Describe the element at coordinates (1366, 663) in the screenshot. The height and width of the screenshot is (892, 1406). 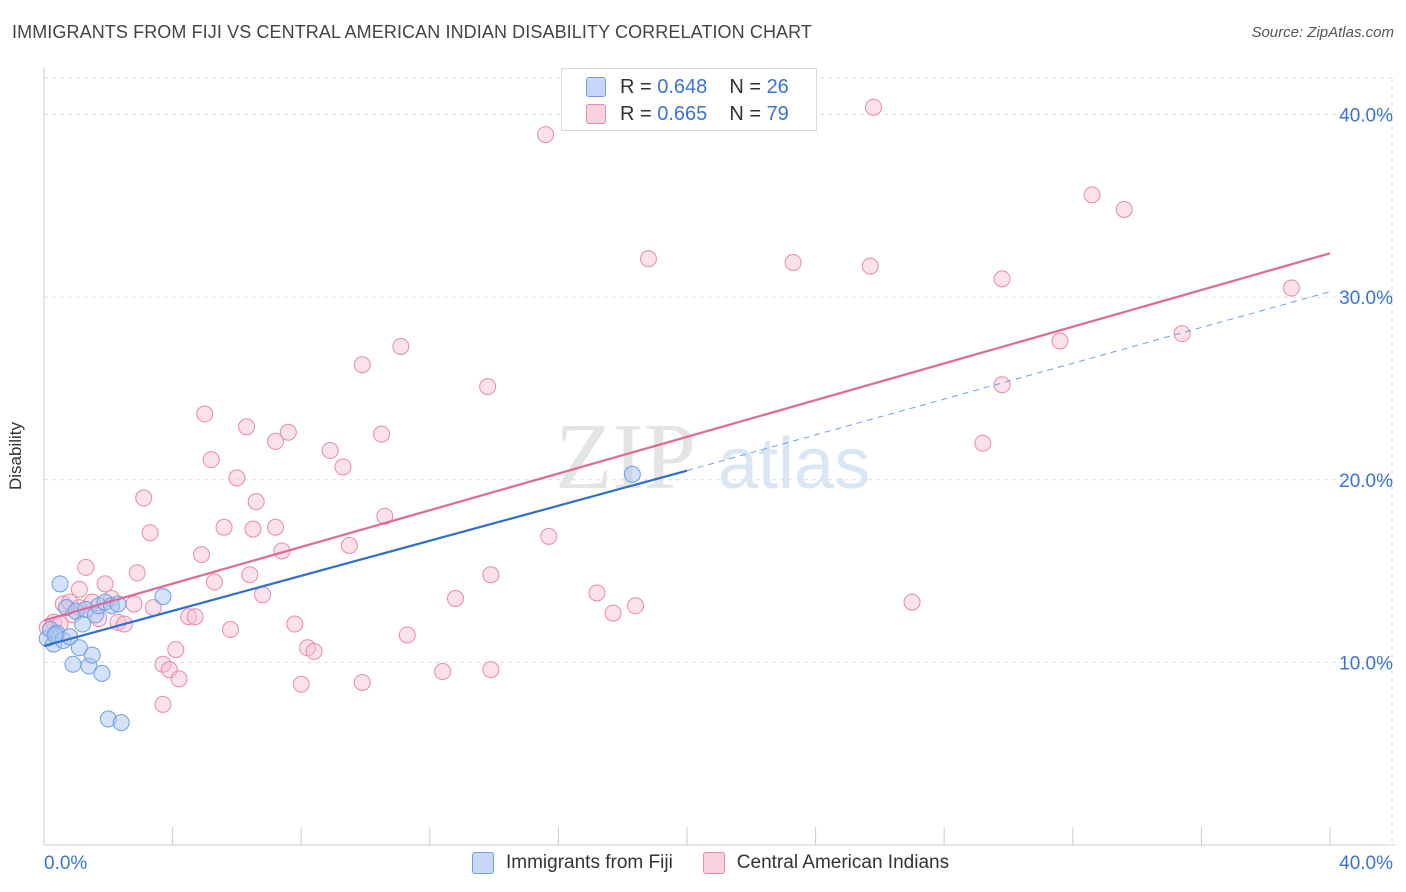
I see `y-tick-label: 10.0%` at that location.